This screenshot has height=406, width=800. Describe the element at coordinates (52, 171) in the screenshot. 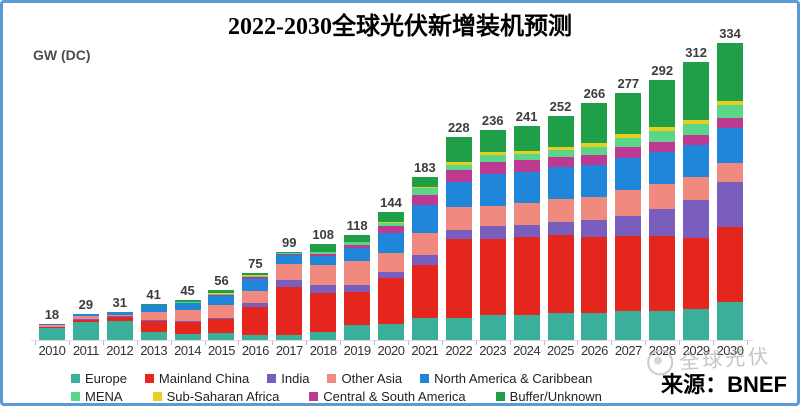

I see `bar-column-2010: 18` at that location.